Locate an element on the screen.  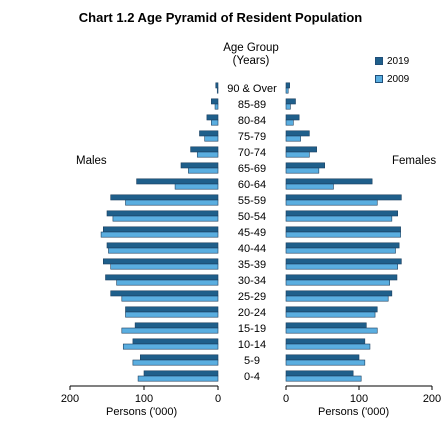
age-label-0-4: 0-4 is located at coordinates (252, 377).